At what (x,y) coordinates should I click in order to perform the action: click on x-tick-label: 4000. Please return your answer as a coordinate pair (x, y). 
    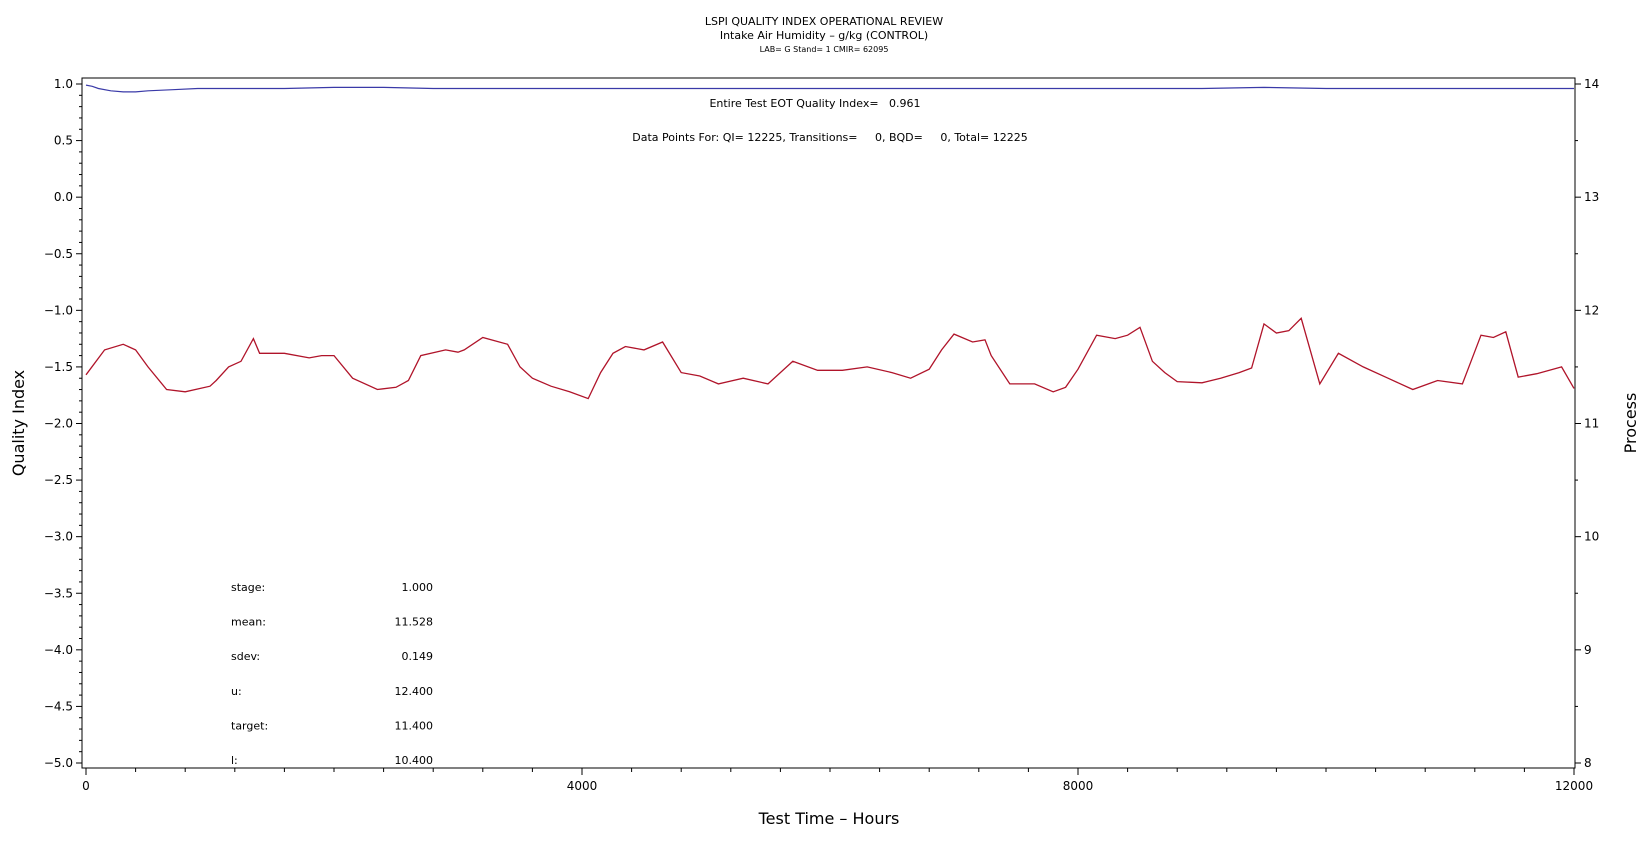
    Looking at the image, I should click on (582, 786).